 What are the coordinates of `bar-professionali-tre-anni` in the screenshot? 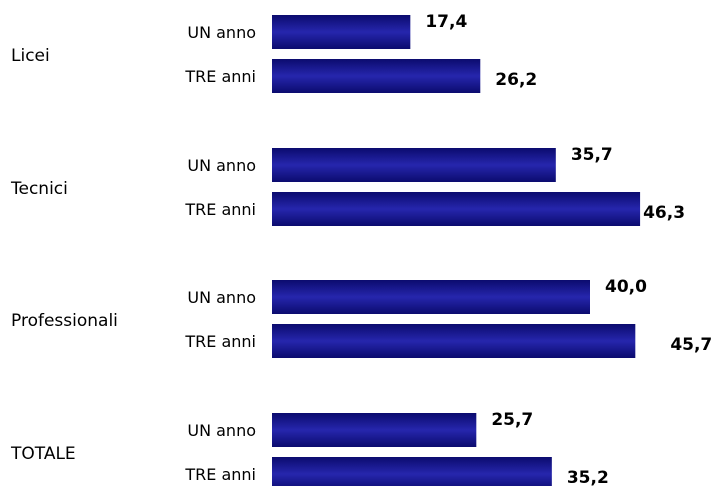 It's located at (454, 341).